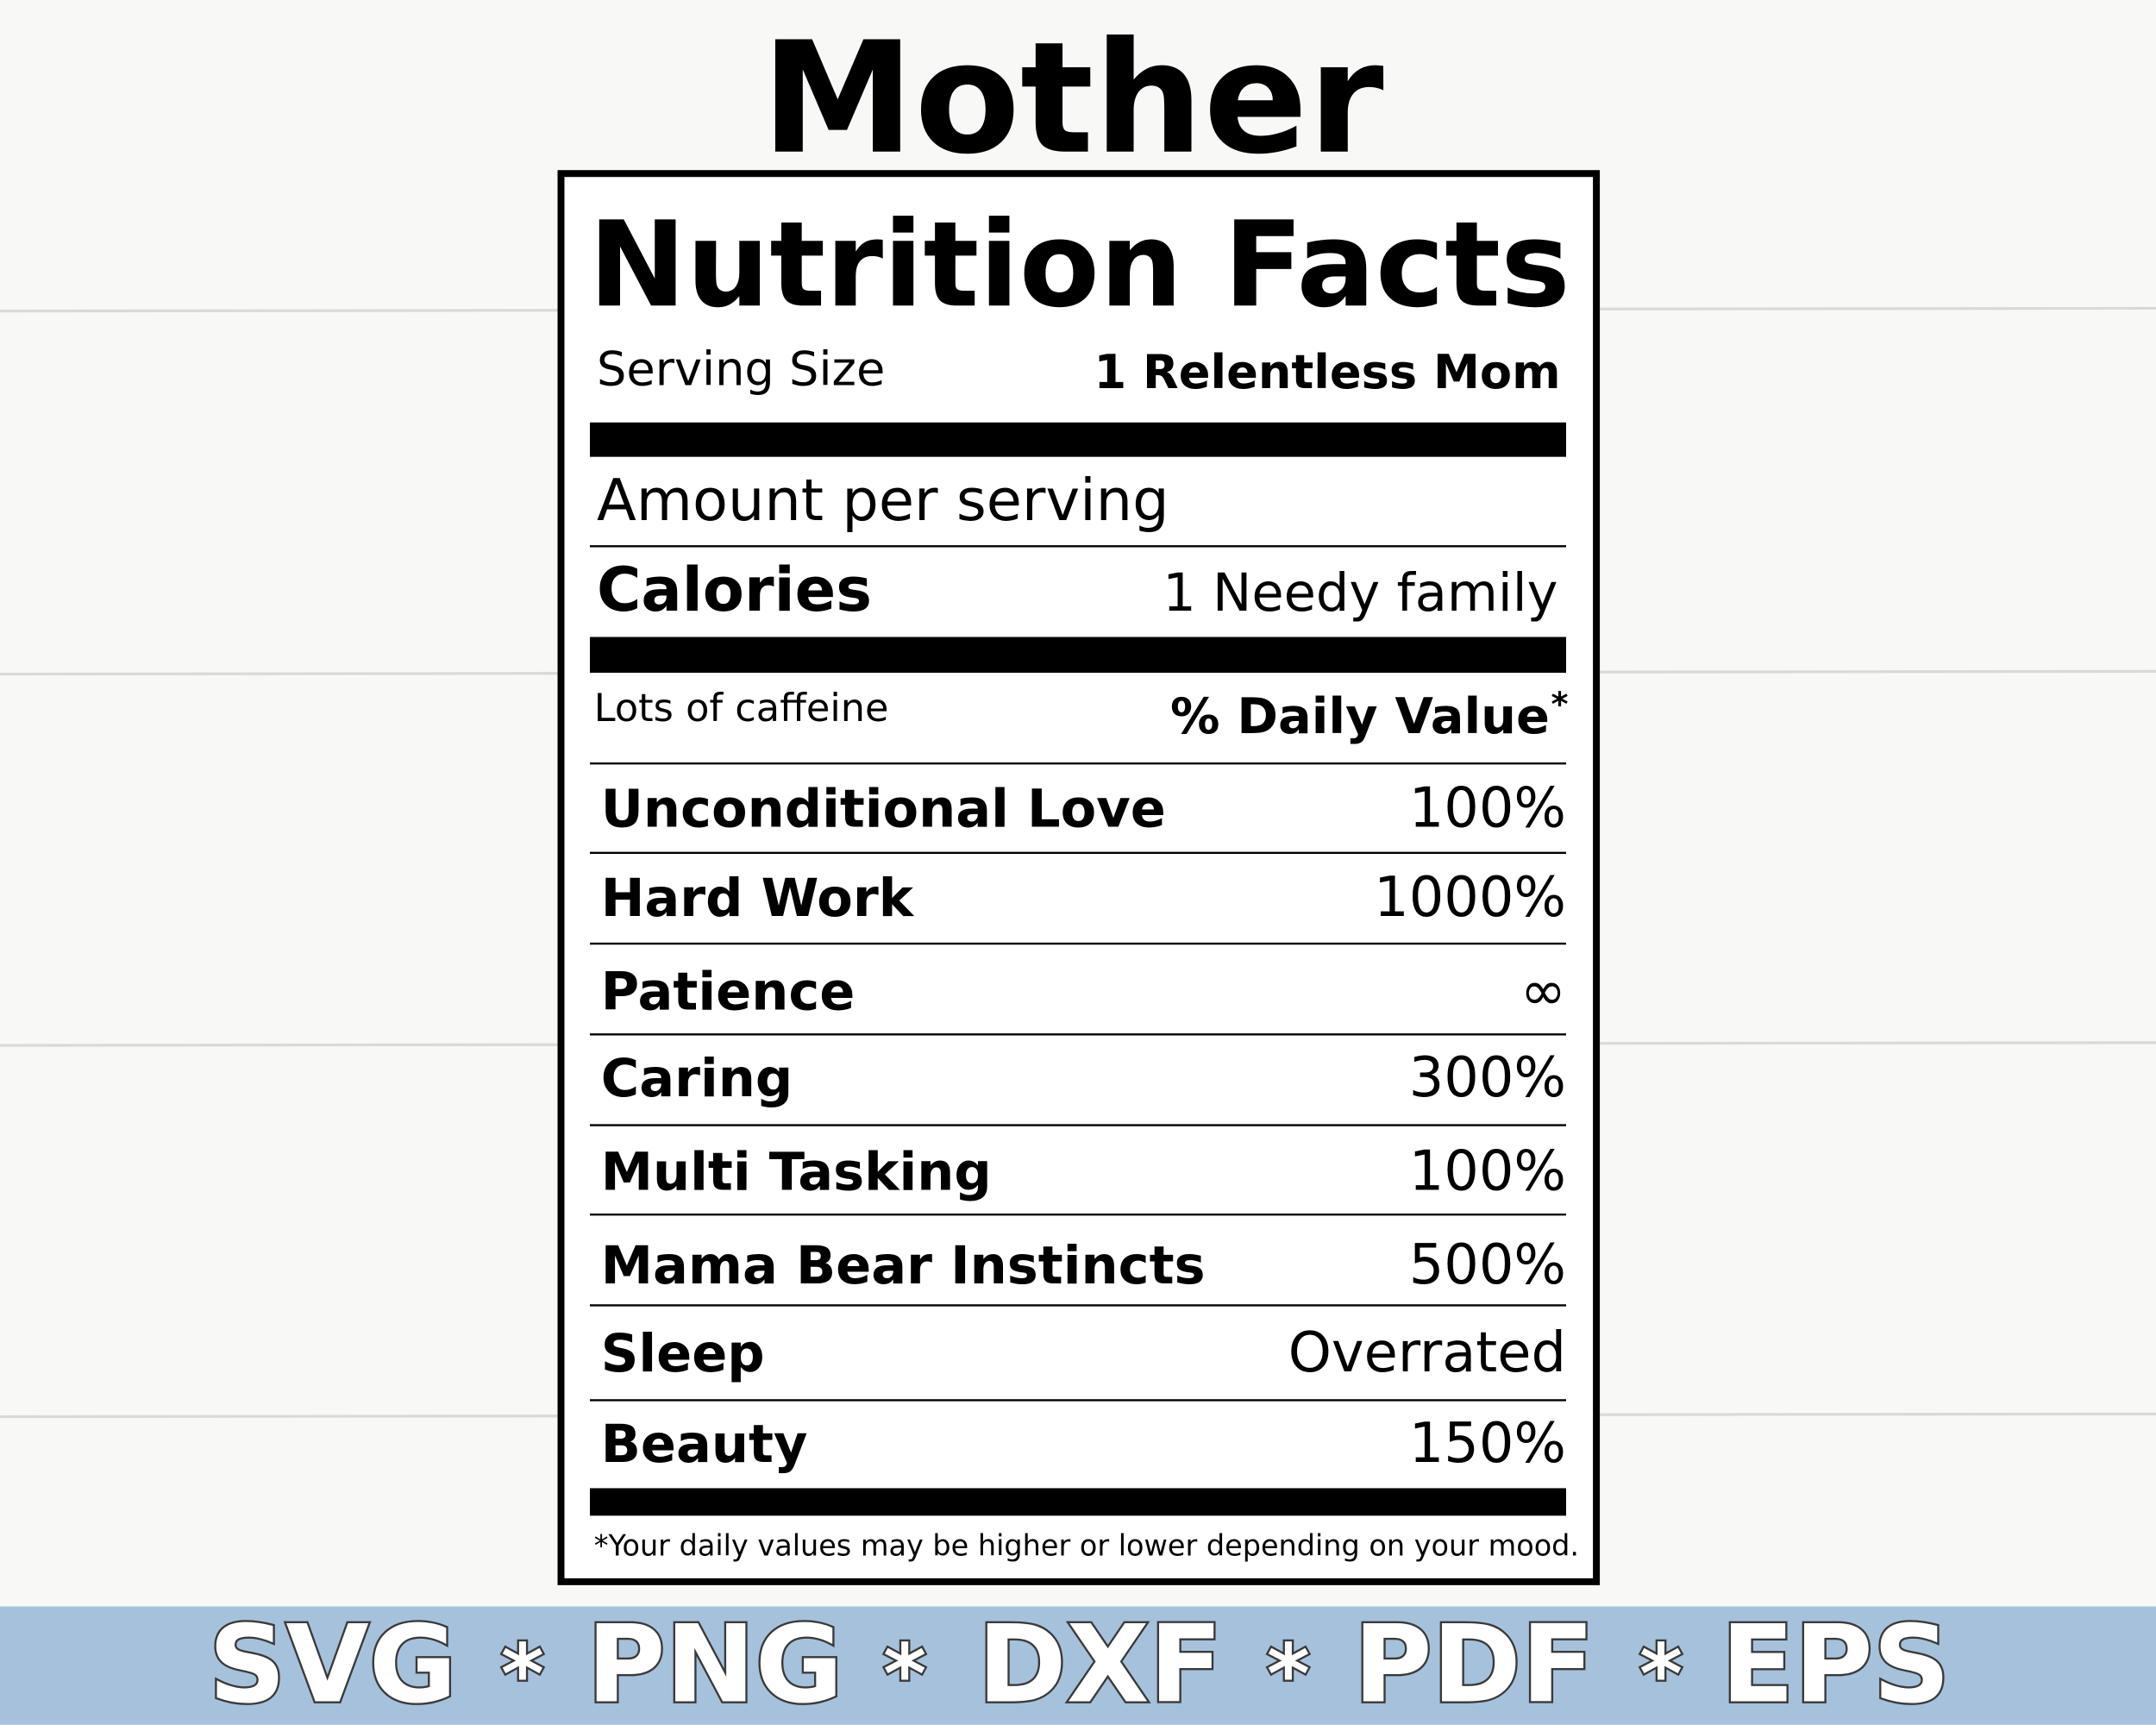 The image size is (2156, 1725). What do you see at coordinates (1487, 1444) in the screenshot?
I see `nutrient-value: 150%` at bounding box center [1487, 1444].